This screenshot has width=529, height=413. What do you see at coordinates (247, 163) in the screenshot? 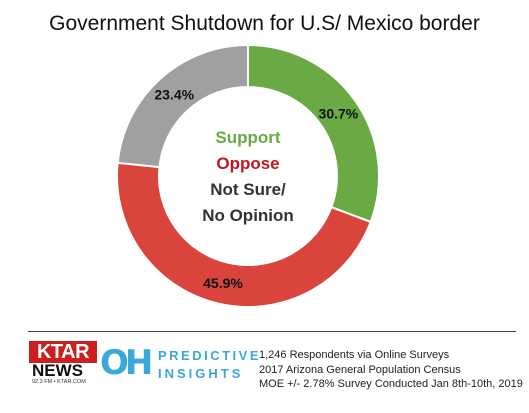
I see `legend-item-oppose: Oppose` at bounding box center [247, 163].